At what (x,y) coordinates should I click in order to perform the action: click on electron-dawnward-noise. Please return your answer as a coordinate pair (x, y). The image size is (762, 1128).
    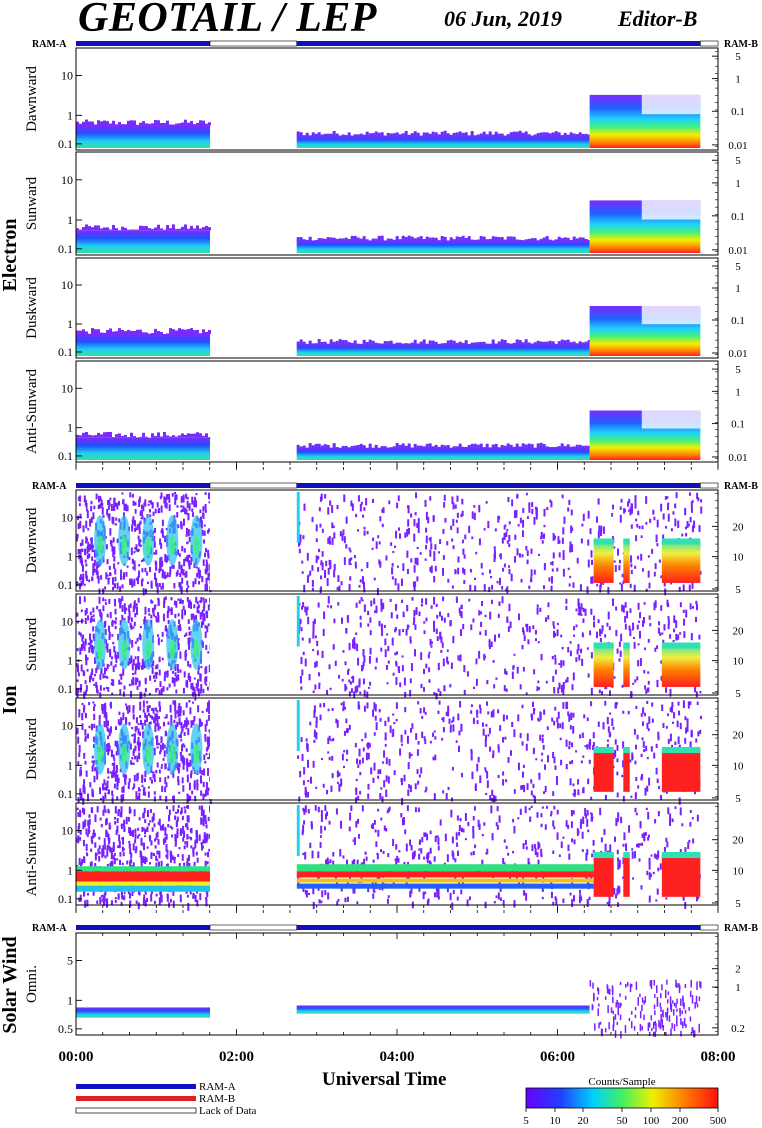
    Looking at the image, I should click on (164, 124).